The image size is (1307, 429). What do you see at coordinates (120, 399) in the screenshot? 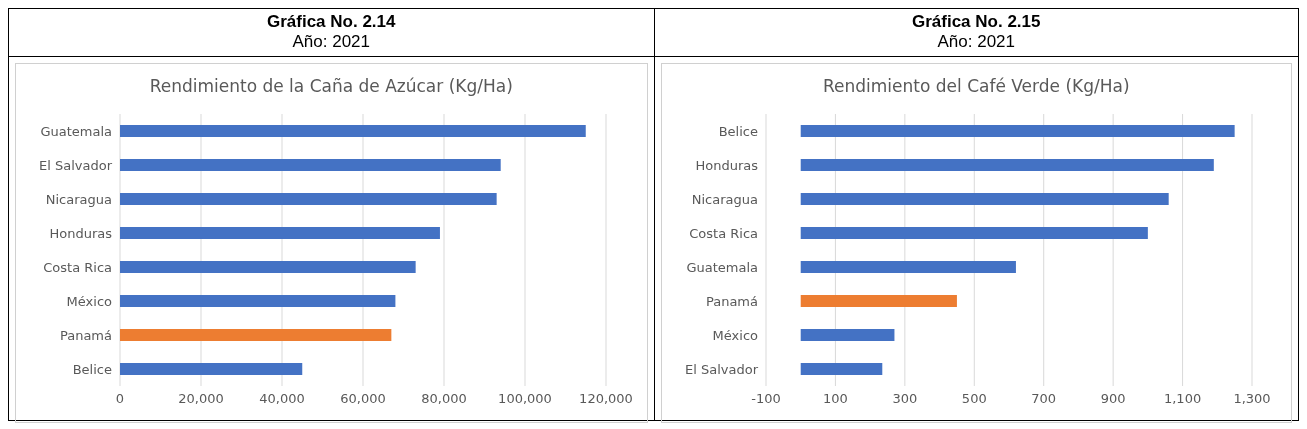
I see `x-tick-label: 0` at bounding box center [120, 399].